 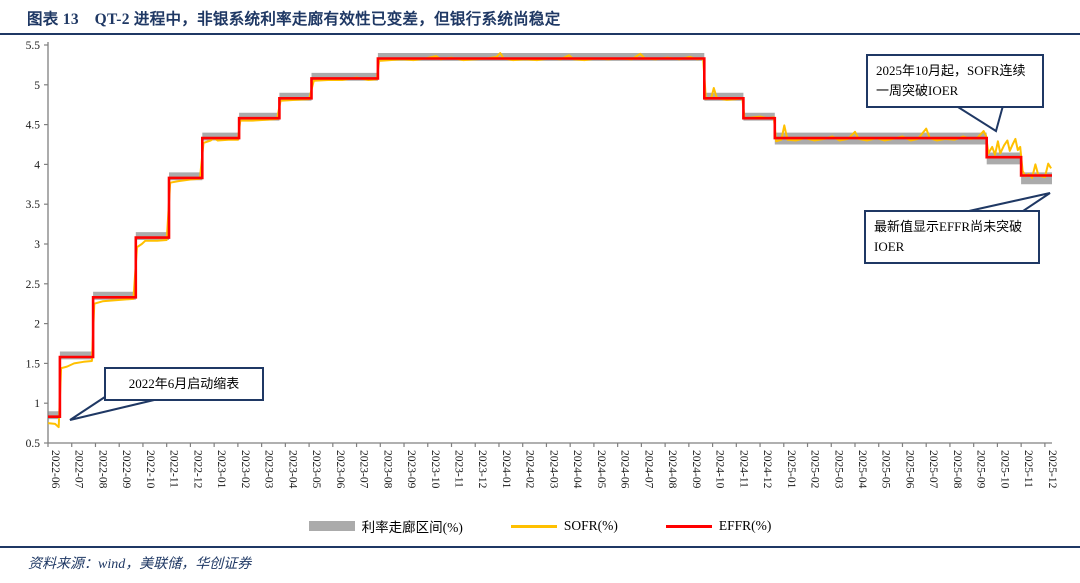 What do you see at coordinates (910, 469) in the screenshot?
I see `x-tick-label: 2025-06` at bounding box center [910, 469].